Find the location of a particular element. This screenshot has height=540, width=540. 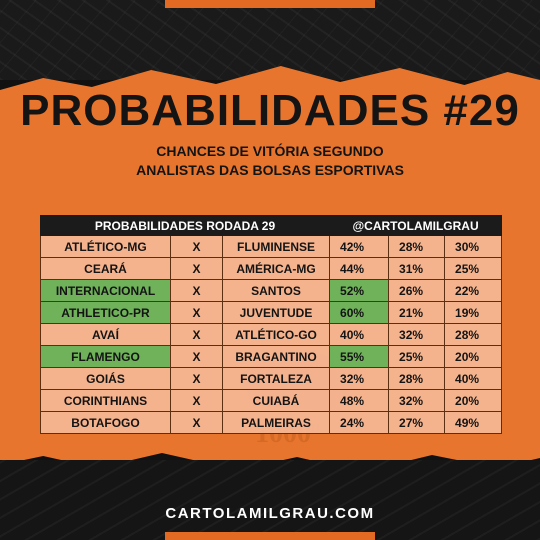

away-team-cell: SANTOS is located at coordinates (276, 290).